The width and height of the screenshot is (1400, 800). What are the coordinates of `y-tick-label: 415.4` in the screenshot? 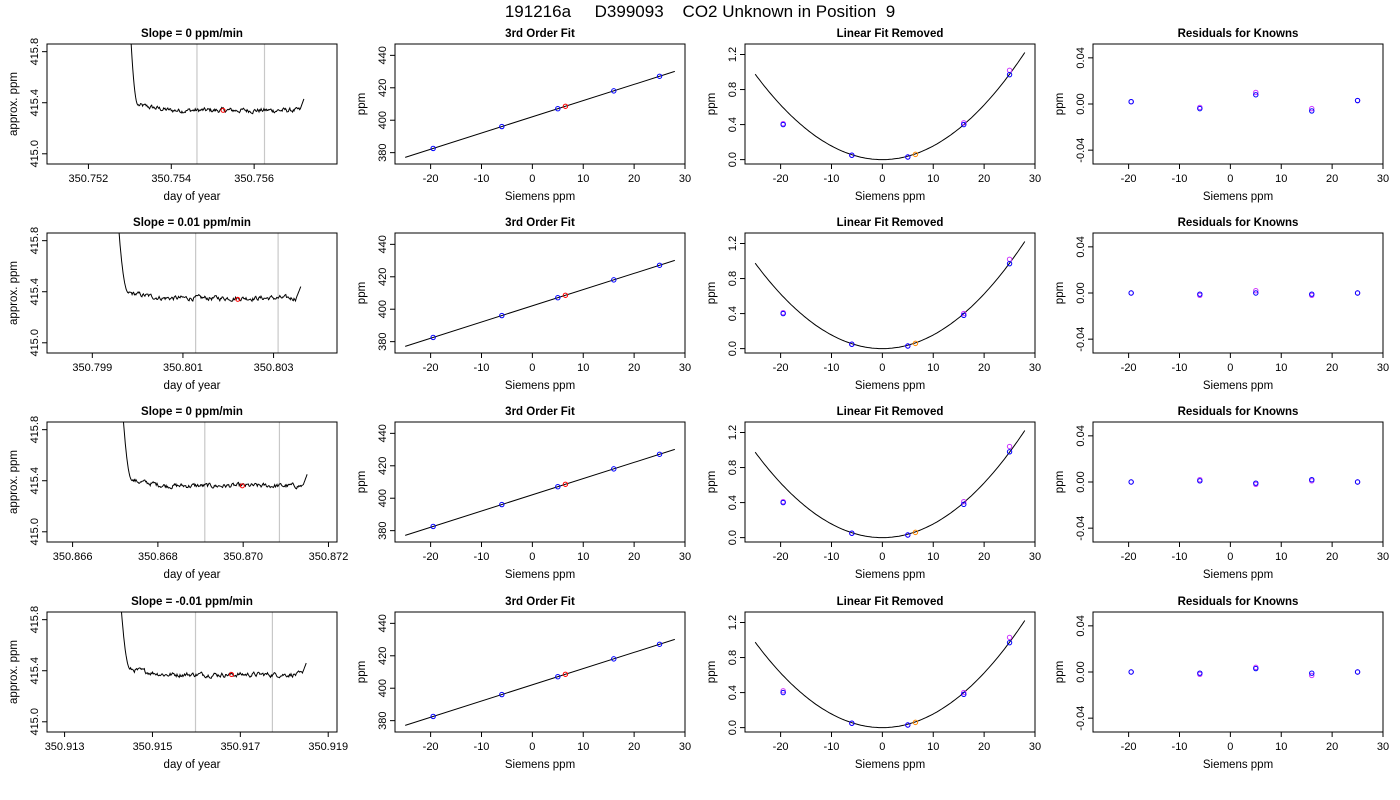 It's located at (35, 292).